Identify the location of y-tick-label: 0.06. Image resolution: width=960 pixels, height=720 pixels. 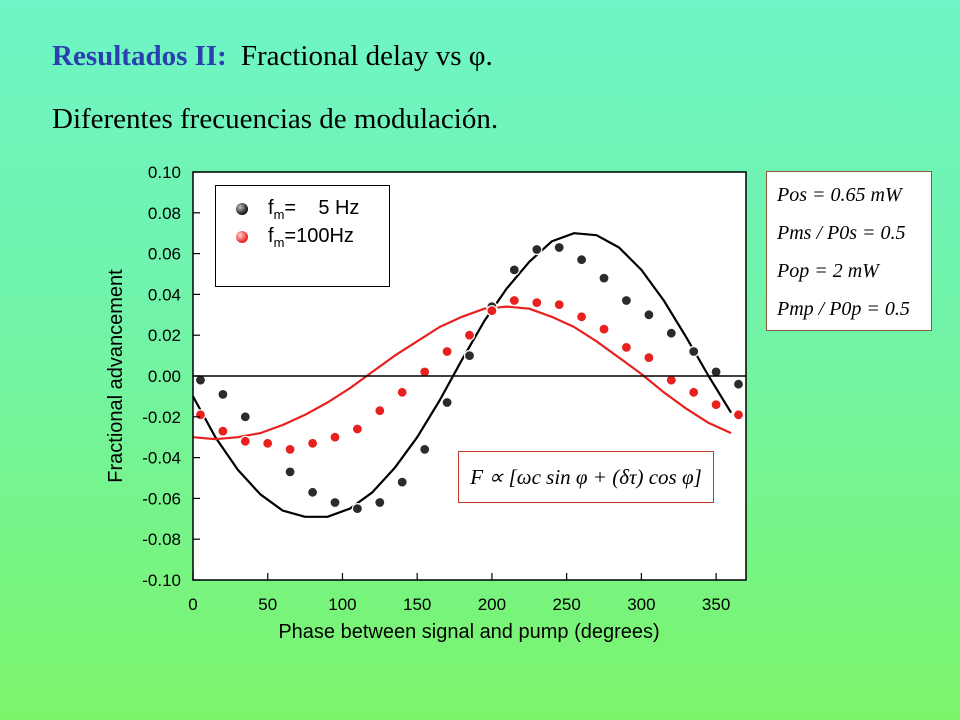
(164, 254).